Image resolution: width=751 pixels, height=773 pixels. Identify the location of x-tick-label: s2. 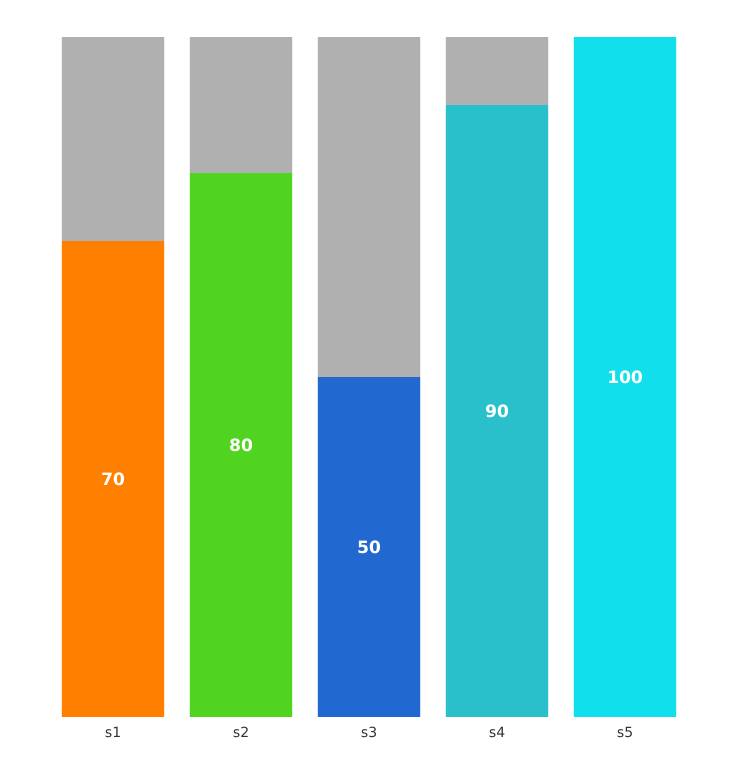
(241, 732).